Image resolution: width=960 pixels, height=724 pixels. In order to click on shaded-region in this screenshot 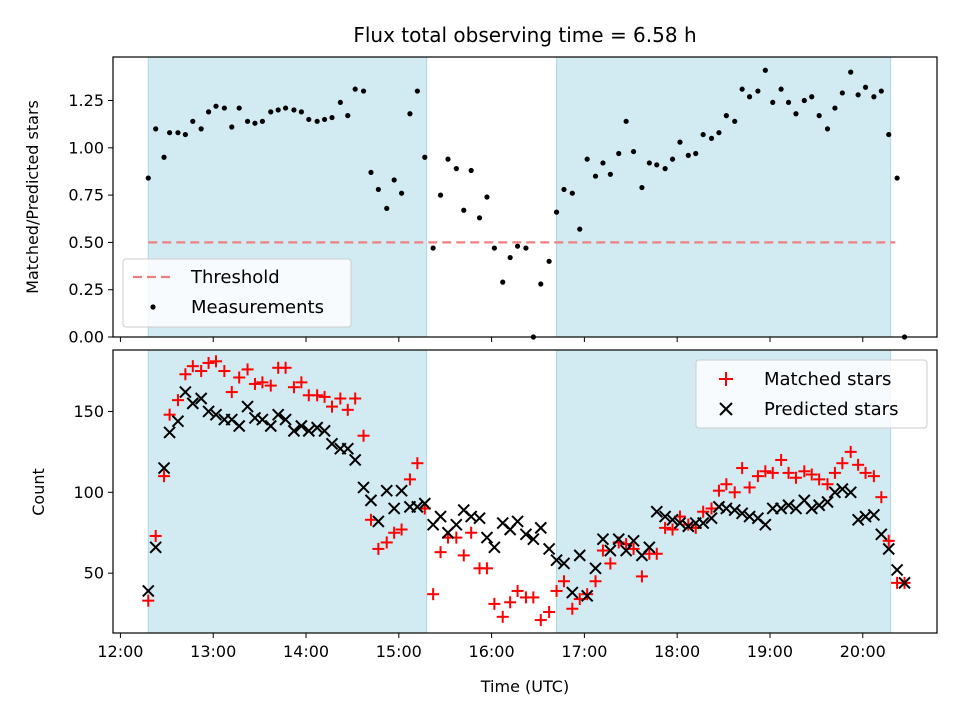, I will do `click(723, 197)`.